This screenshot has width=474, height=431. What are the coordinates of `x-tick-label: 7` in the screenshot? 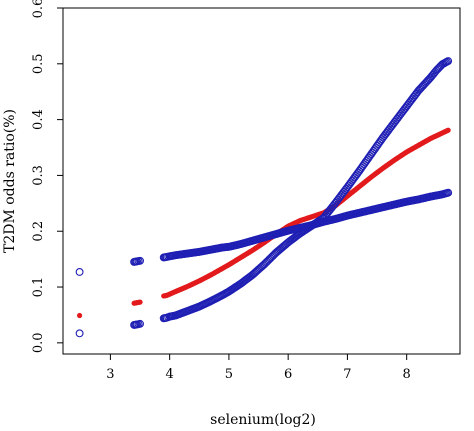 It's located at (347, 374).